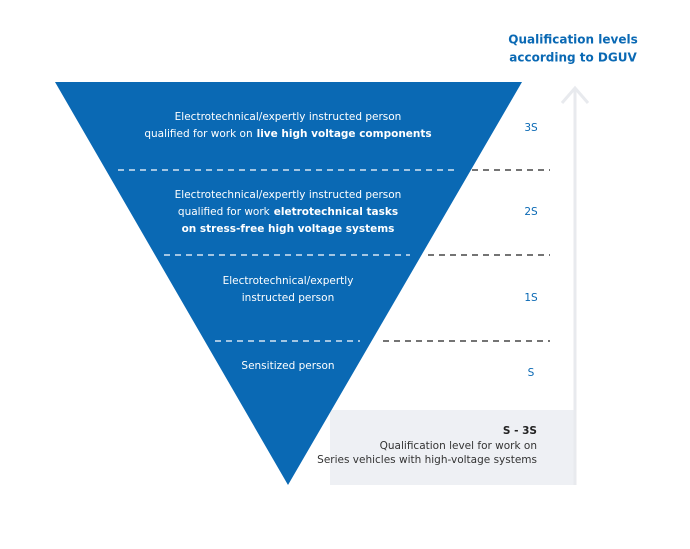 This screenshot has width=690, height=549. I want to click on level-text: Sensitized person, so click(287, 366).